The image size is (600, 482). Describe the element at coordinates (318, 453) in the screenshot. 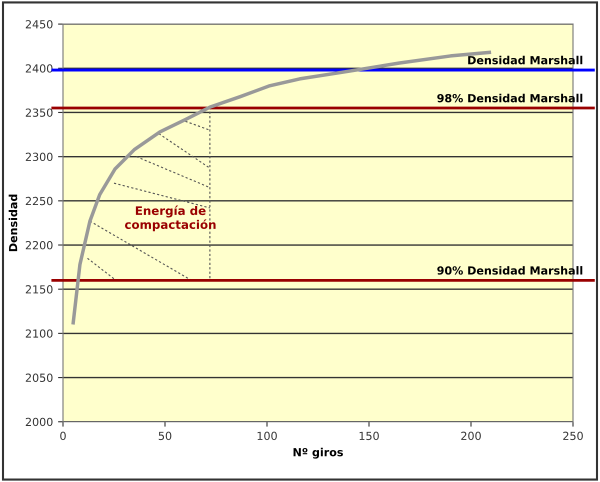

I see `x-axis-title: Nº giros` at that location.